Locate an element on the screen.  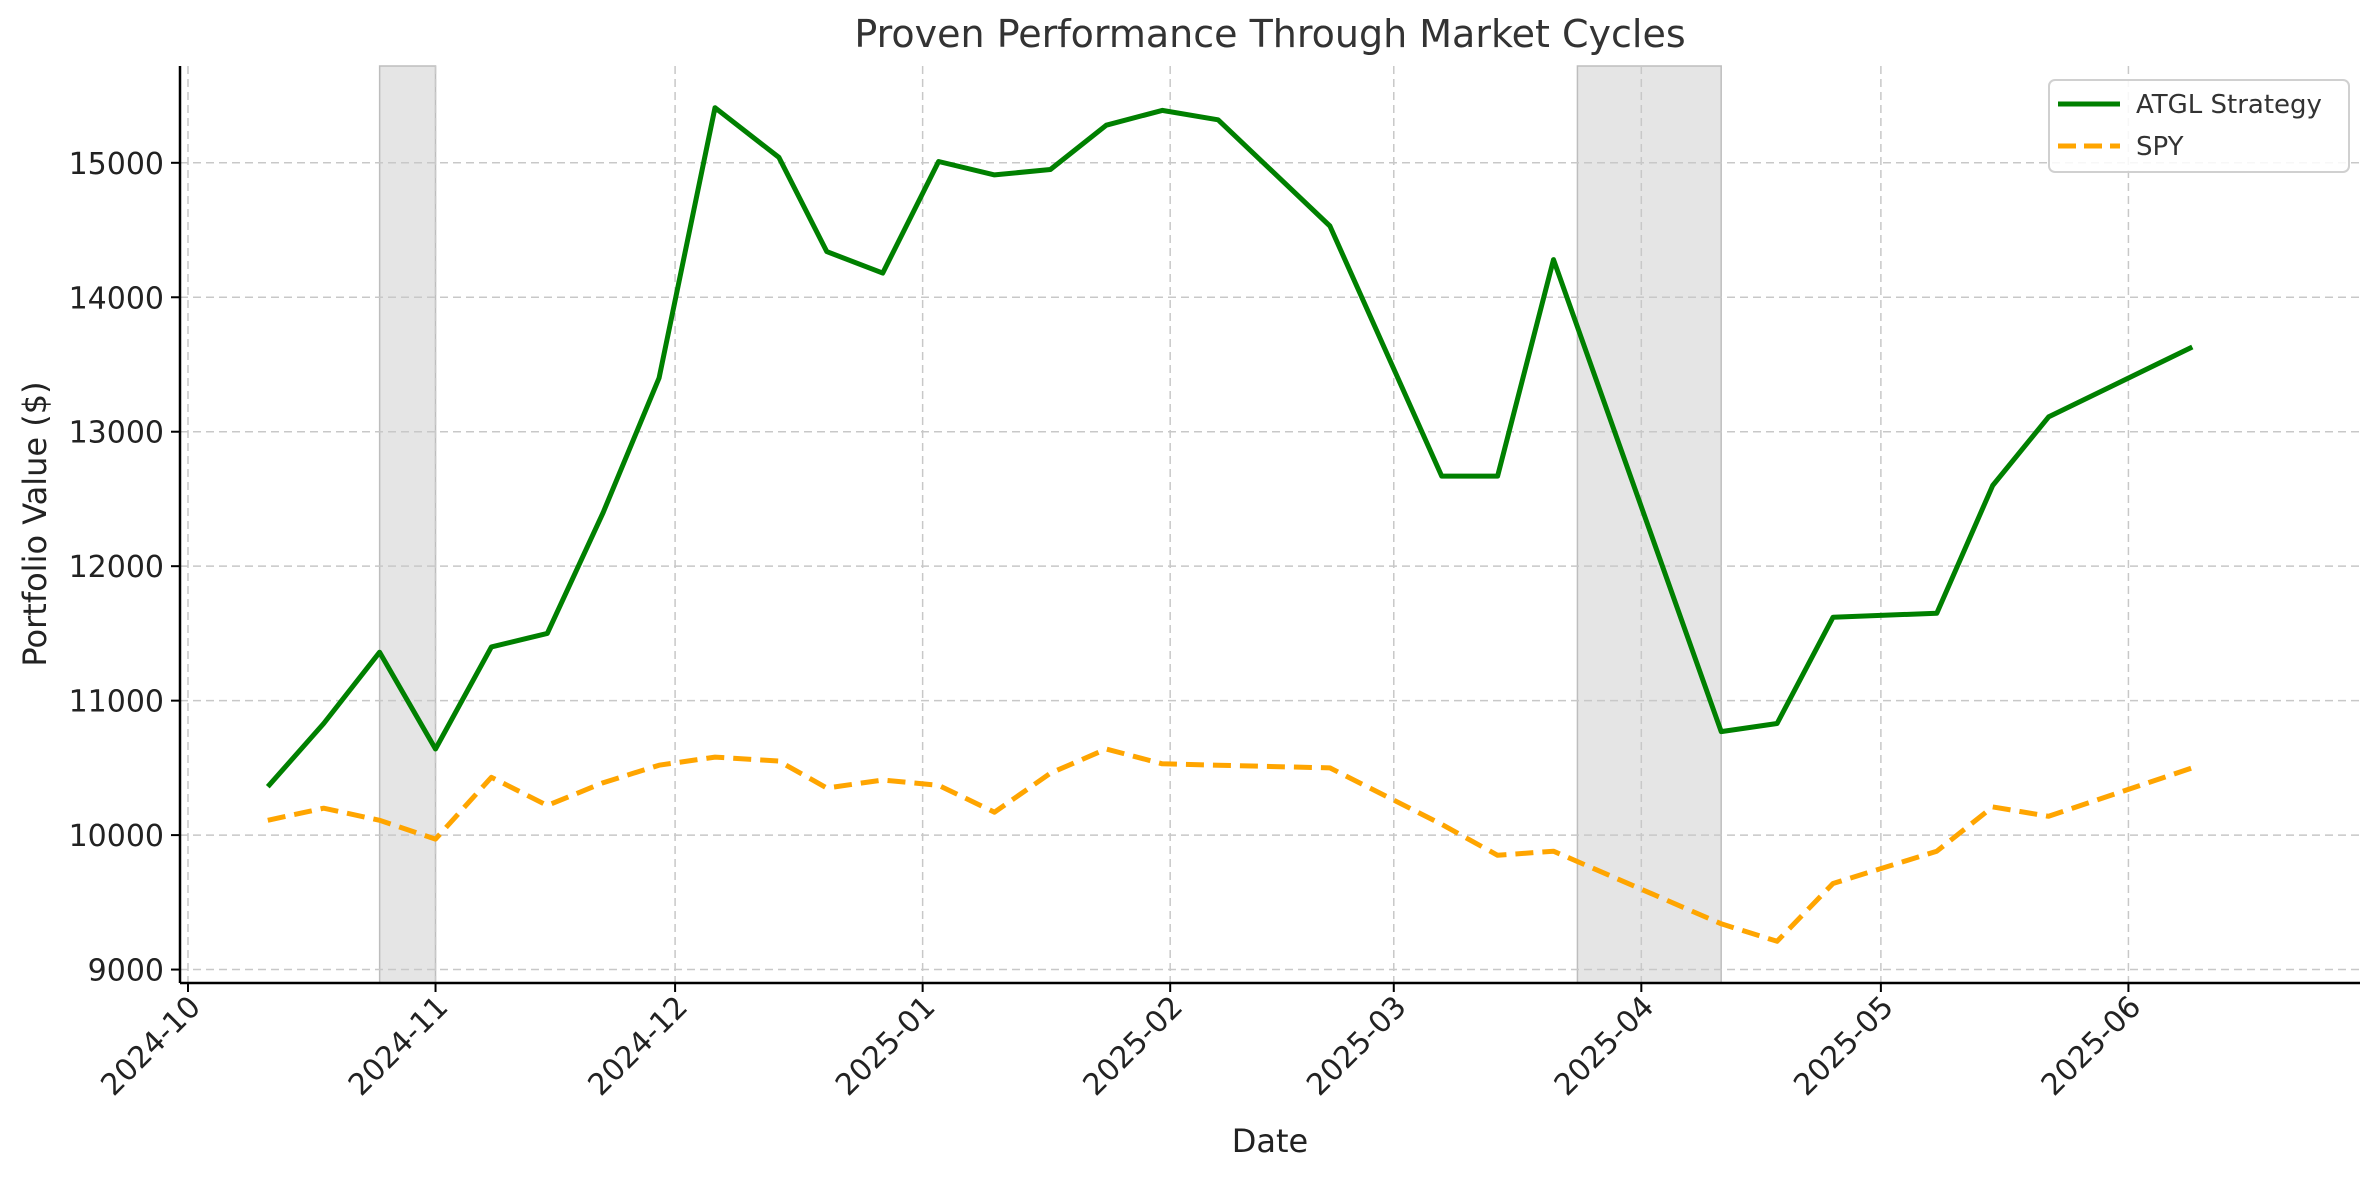
y-tick-label: 11000 is located at coordinates (116, 702).